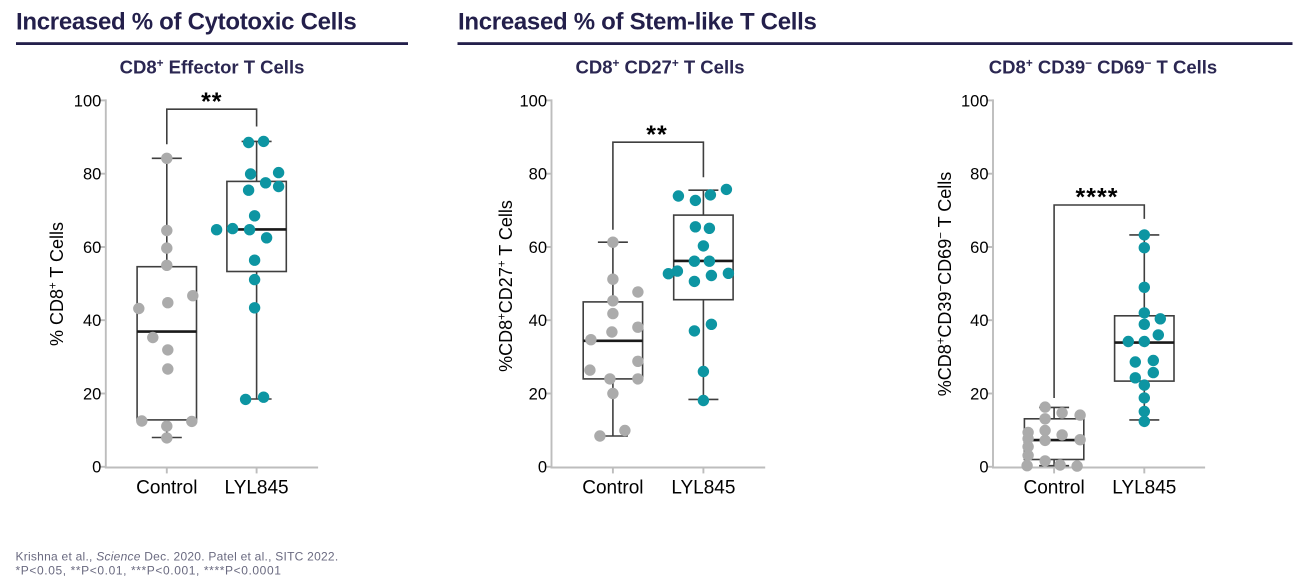 This screenshot has width=1296, height=588. I want to click on svg-text: %CD8+CD39−CD69− T Cells, so click(945, 284).